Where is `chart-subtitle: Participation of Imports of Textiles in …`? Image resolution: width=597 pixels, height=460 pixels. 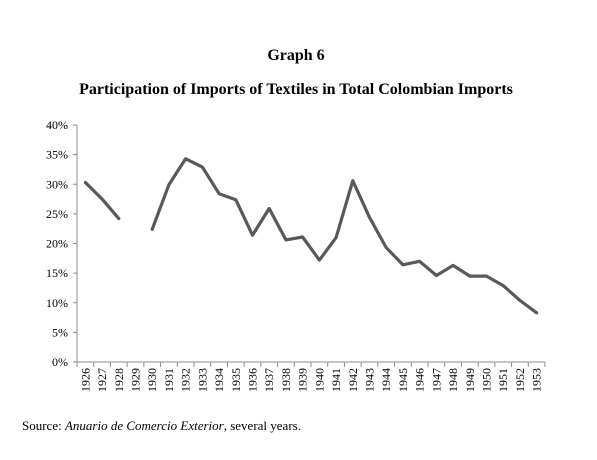
chart-subtitle: Participation of Imports of Textiles in … is located at coordinates (296, 89).